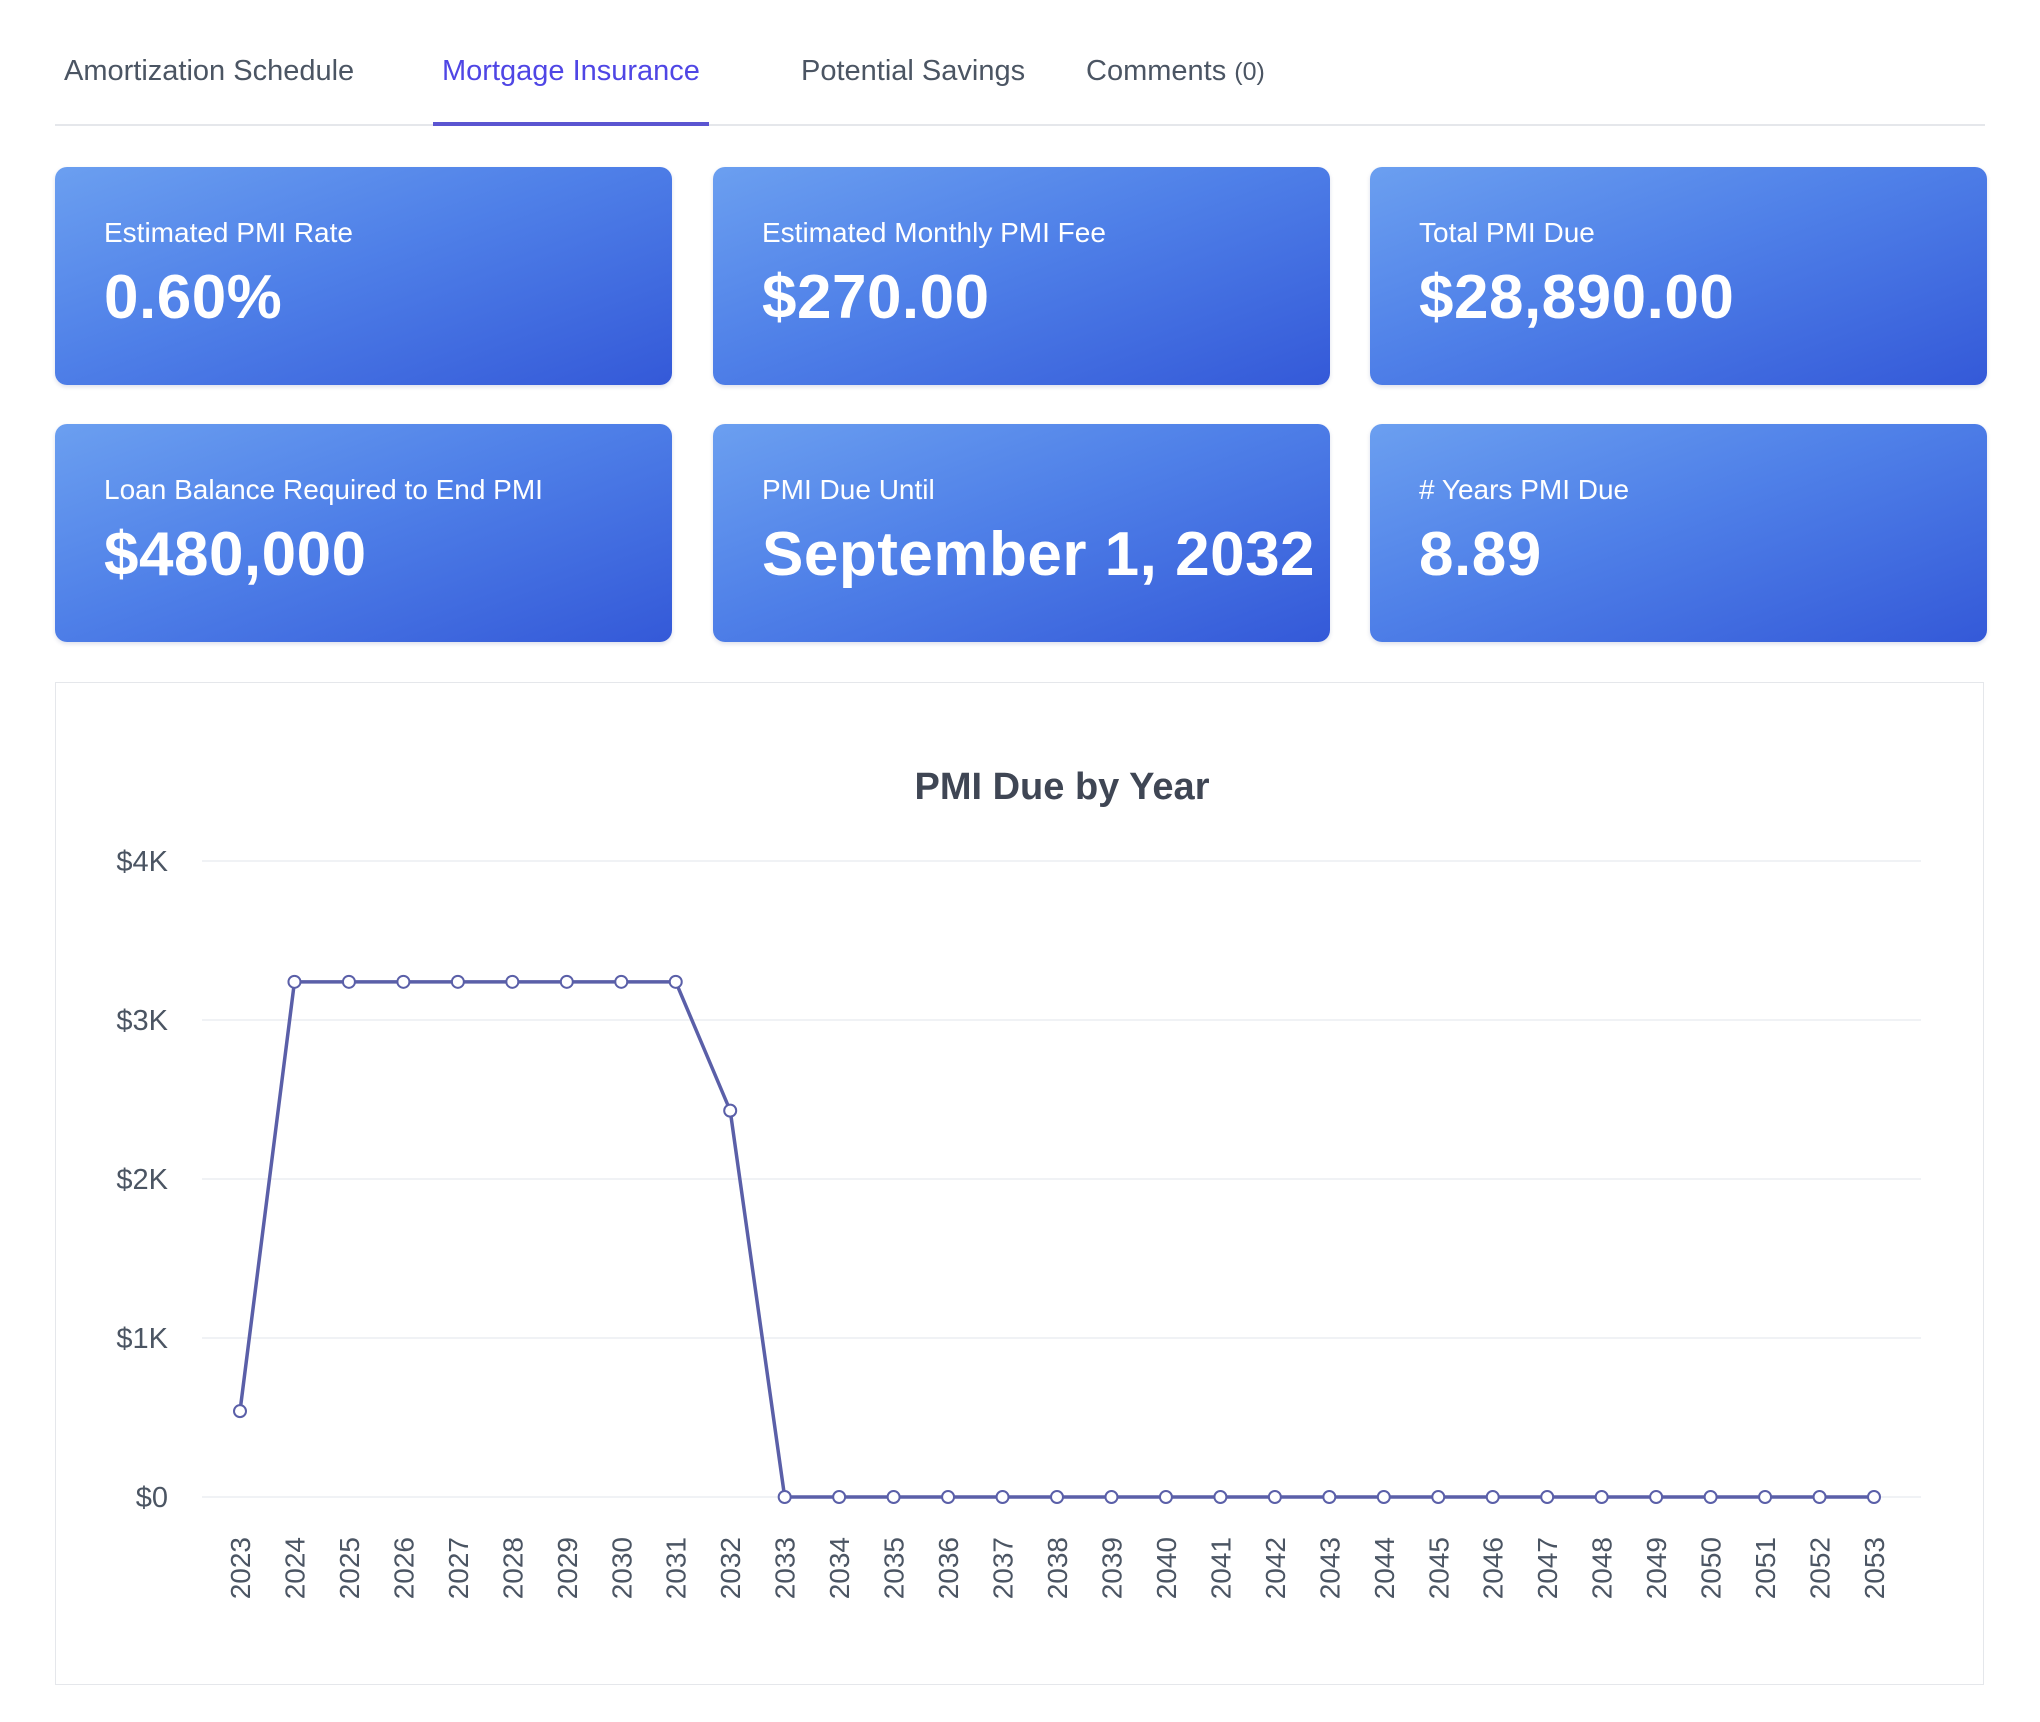 The height and width of the screenshot is (1722, 2040). I want to click on stat-value: $28,890.00, so click(1577, 297).